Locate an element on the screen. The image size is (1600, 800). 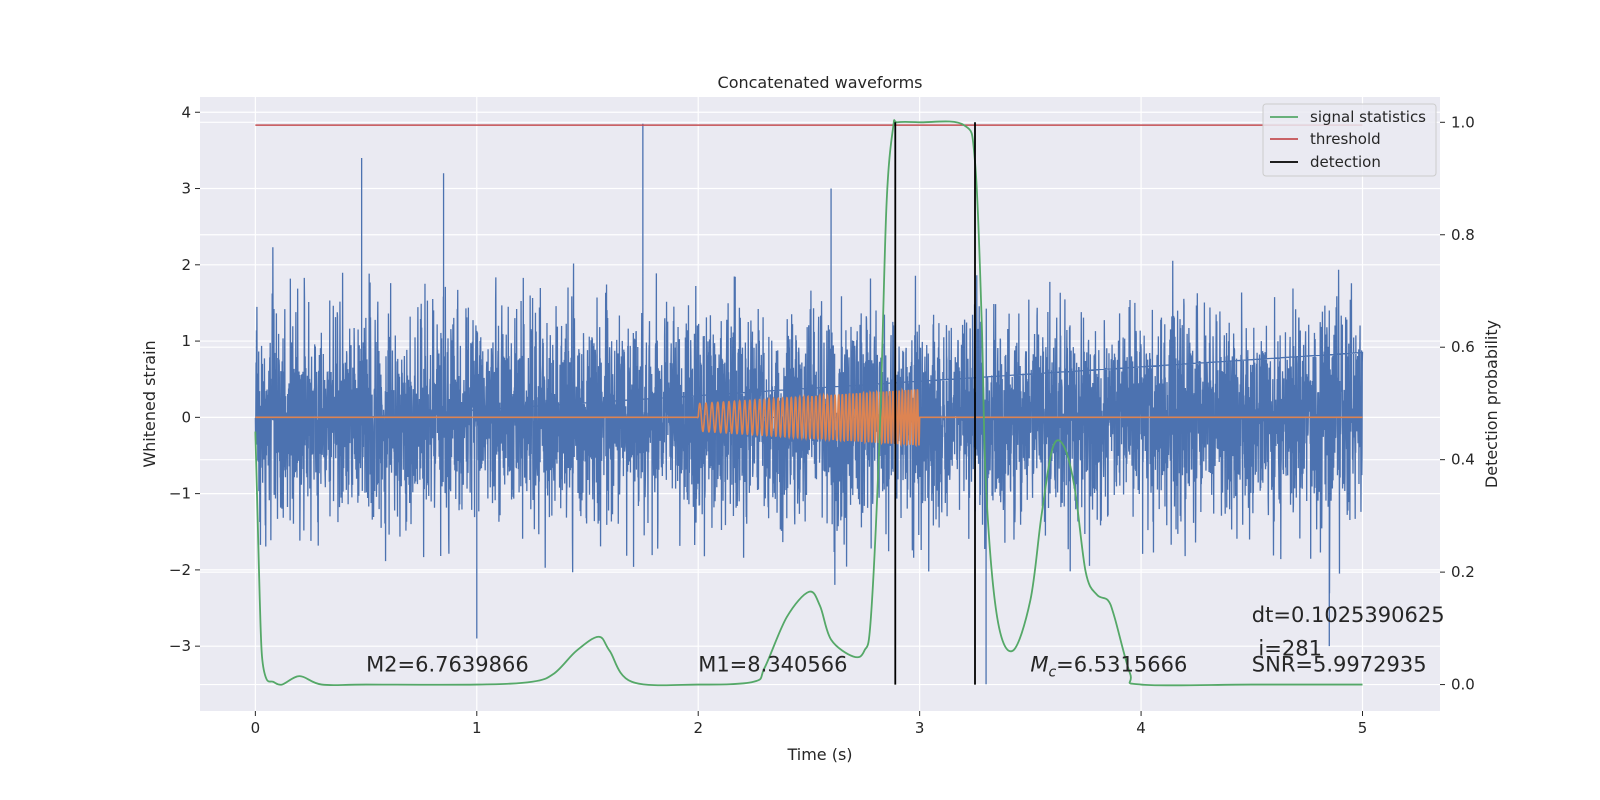
y2-tick-label: 0.6 is located at coordinates (1463, 347).